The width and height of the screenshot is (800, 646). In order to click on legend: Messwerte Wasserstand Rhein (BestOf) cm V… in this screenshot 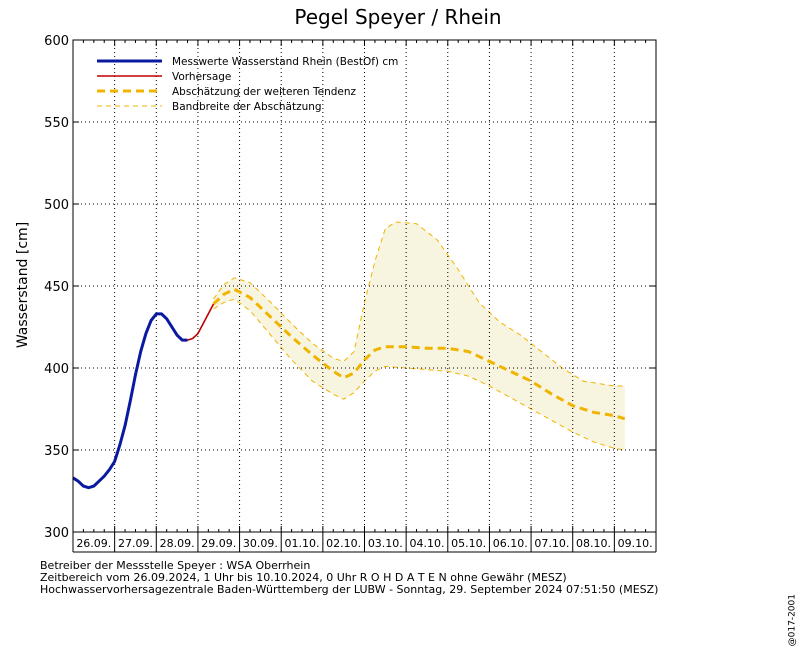, I will do `click(247, 84)`.